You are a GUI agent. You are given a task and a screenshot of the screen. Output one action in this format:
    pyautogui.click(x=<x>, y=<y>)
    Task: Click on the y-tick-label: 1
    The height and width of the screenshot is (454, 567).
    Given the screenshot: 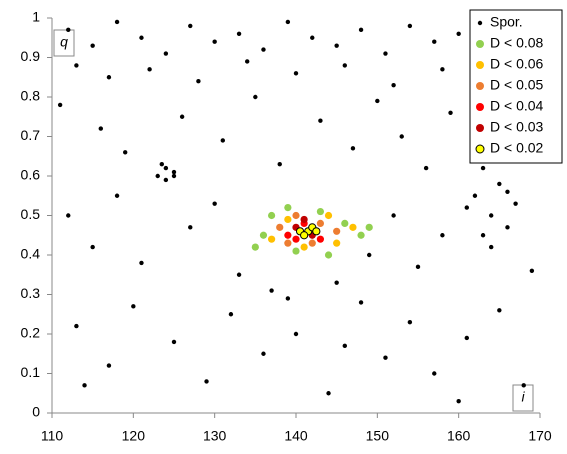 What is the action you would take?
    pyautogui.click(x=36, y=17)
    